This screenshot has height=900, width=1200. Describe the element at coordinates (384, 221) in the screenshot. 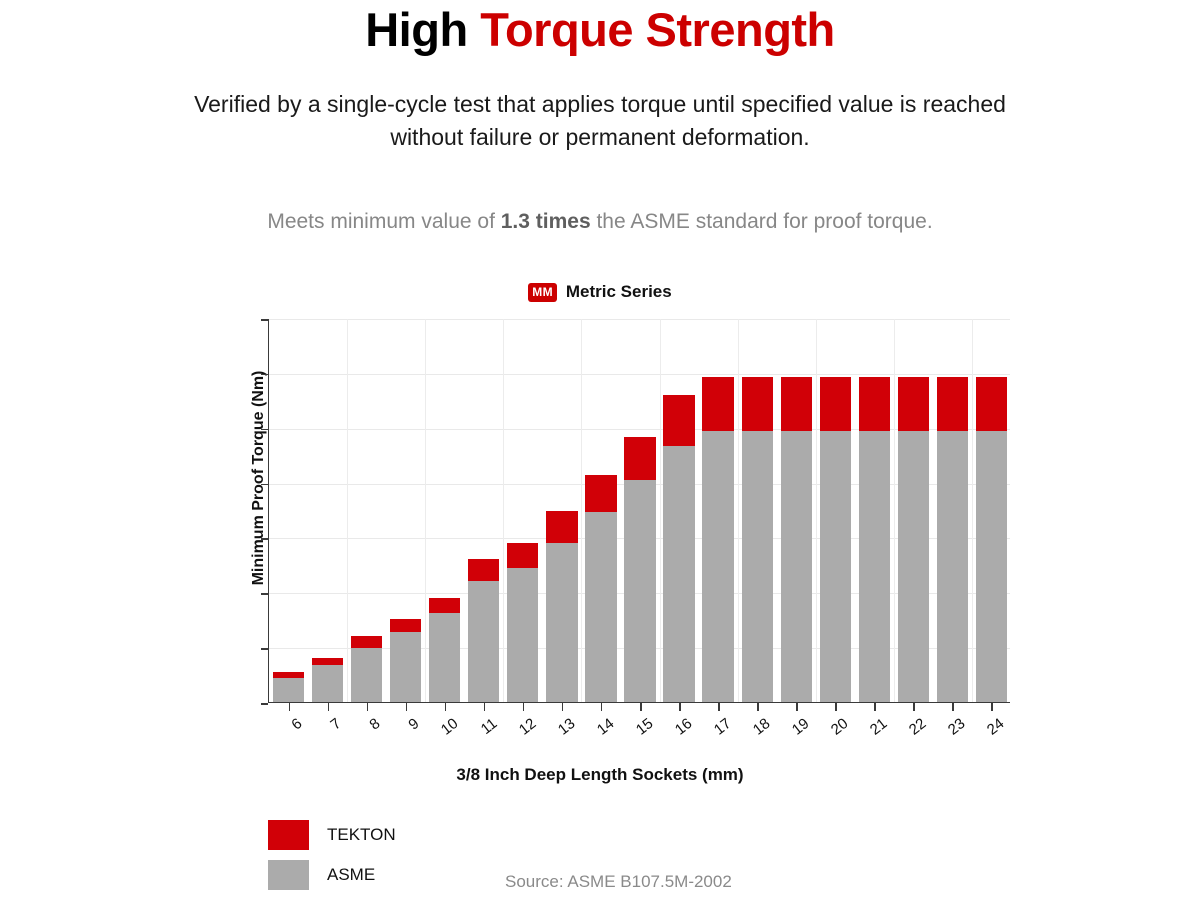

I see `page-note-prefix: Meets minimum value of` at that location.